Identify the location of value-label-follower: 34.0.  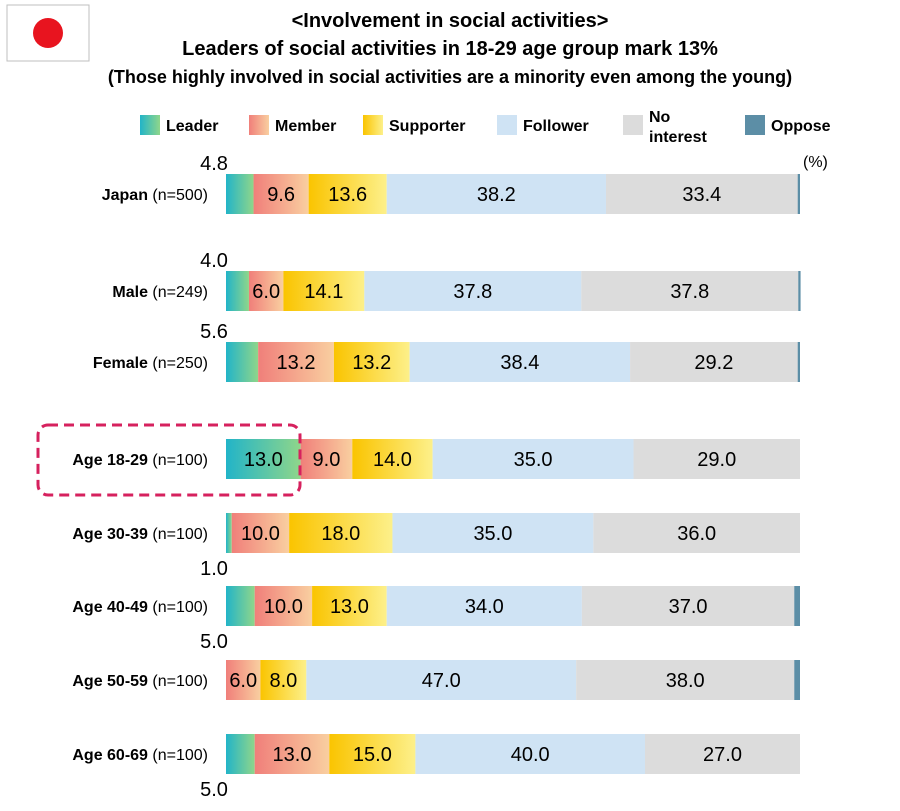
(484, 607).